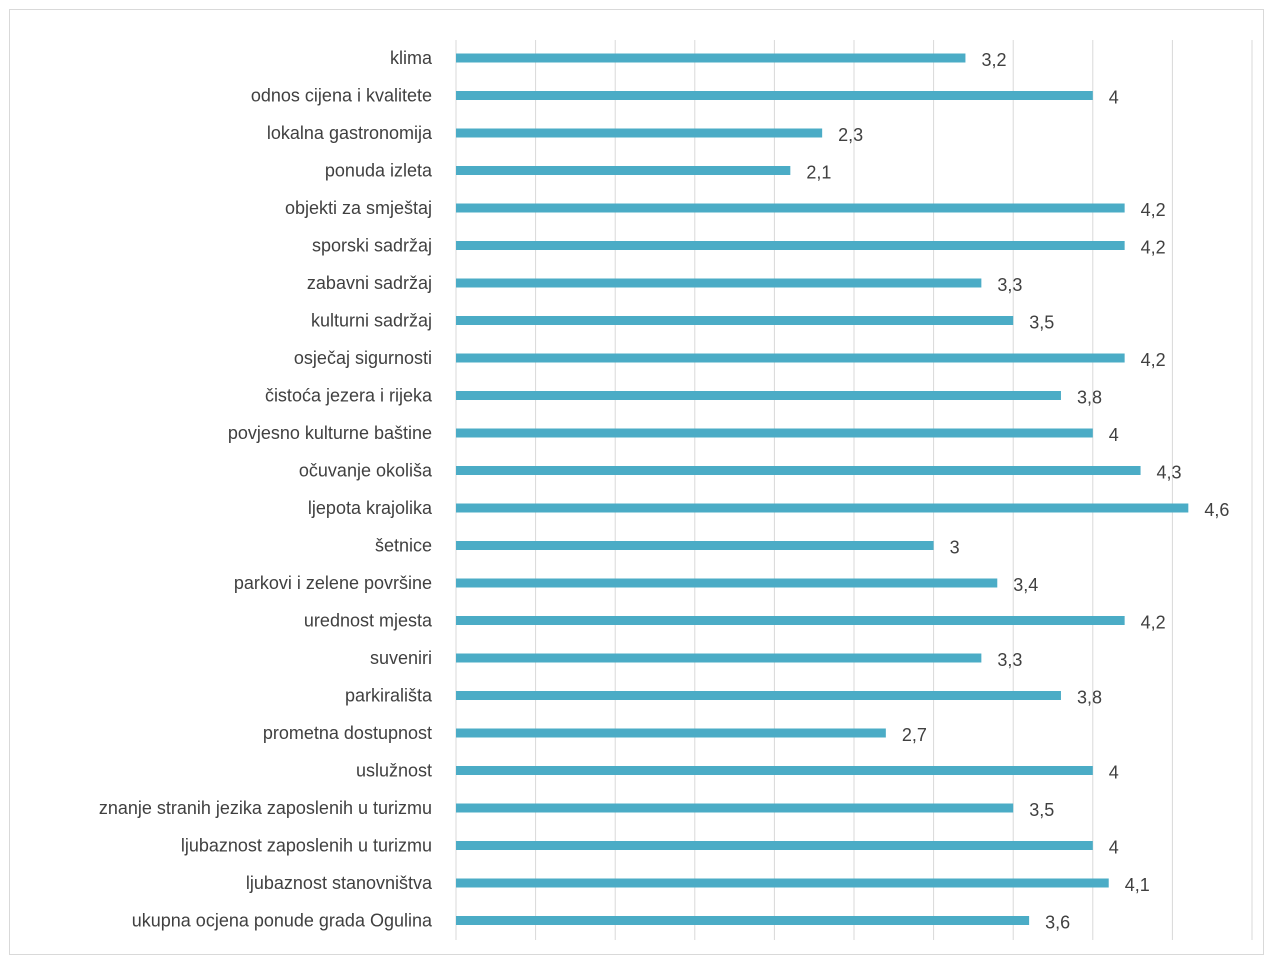 This screenshot has height=961, width=1270. What do you see at coordinates (330, 433) in the screenshot?
I see `category-label: povjesno kulturne baštine` at bounding box center [330, 433].